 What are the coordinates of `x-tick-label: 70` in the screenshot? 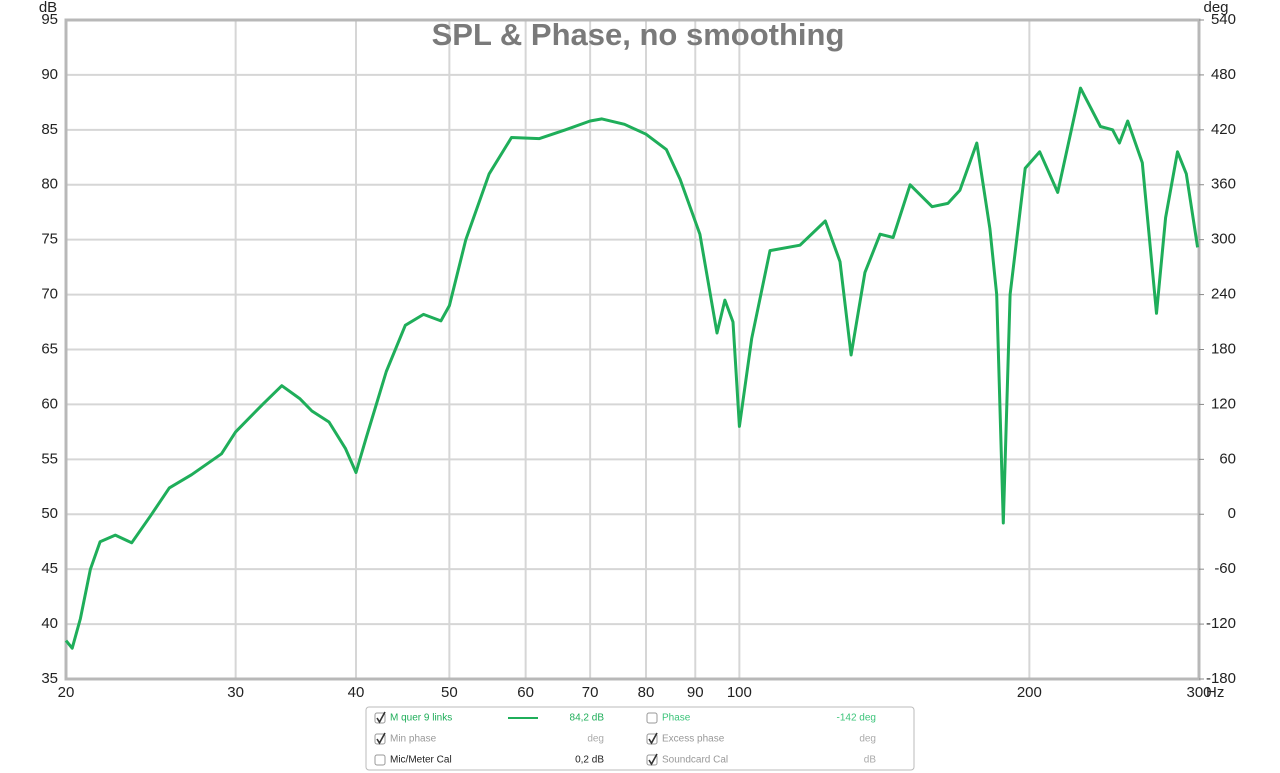 It's located at (590, 692).